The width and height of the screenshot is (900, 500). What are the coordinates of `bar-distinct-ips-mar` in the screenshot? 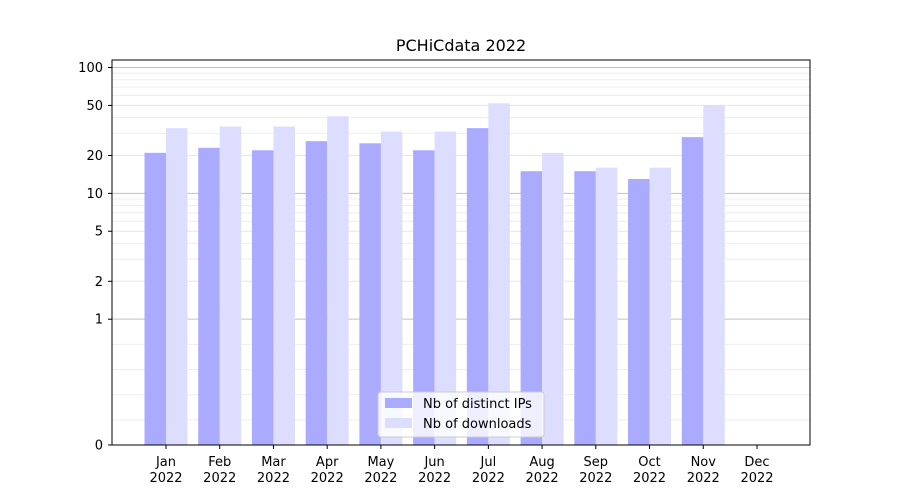 It's located at (262, 297).